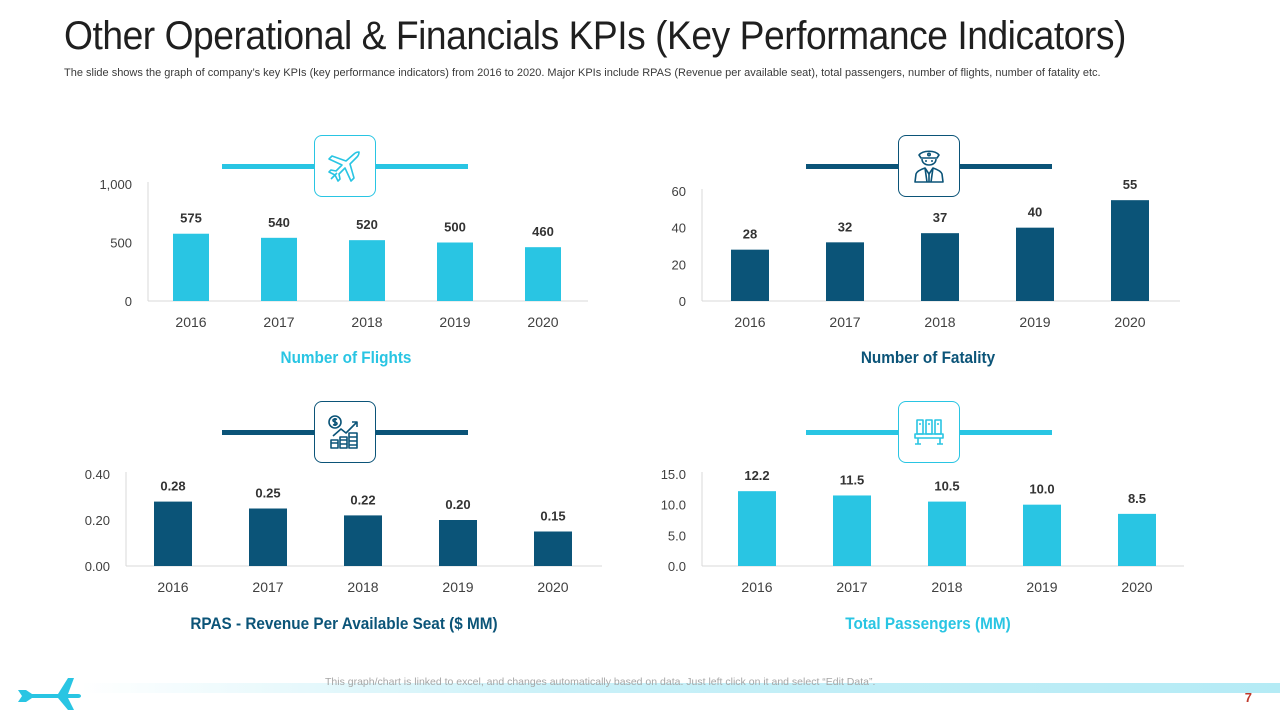  Describe the element at coordinates (278, 322) in the screenshot. I see `flights-xtick-label: 2017` at that location.